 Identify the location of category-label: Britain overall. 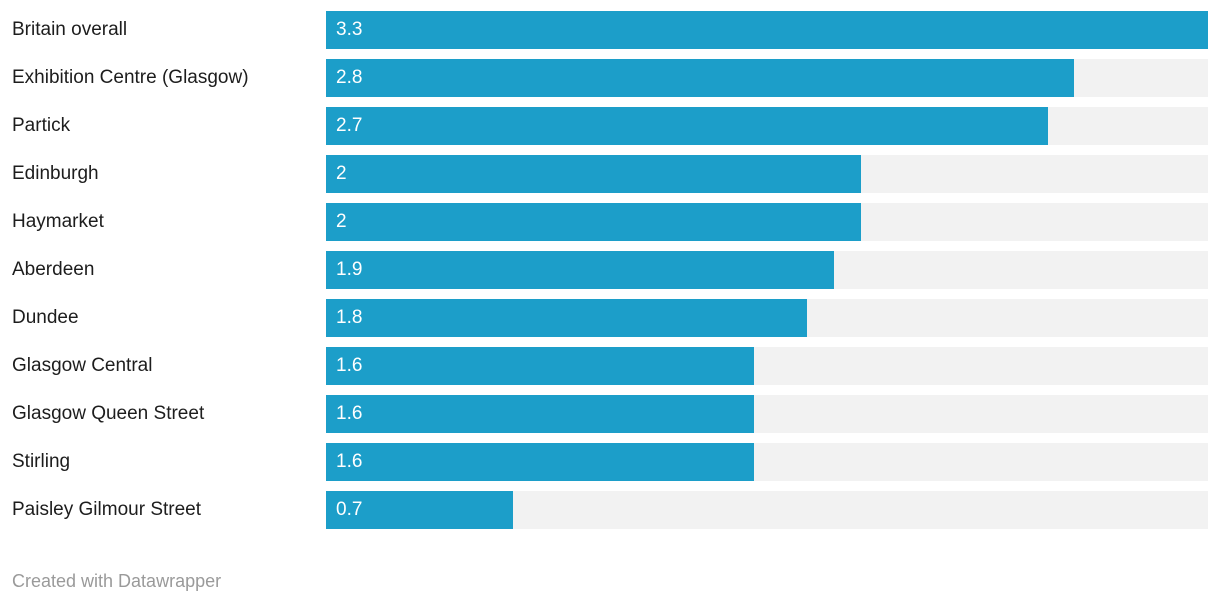
(70, 29).